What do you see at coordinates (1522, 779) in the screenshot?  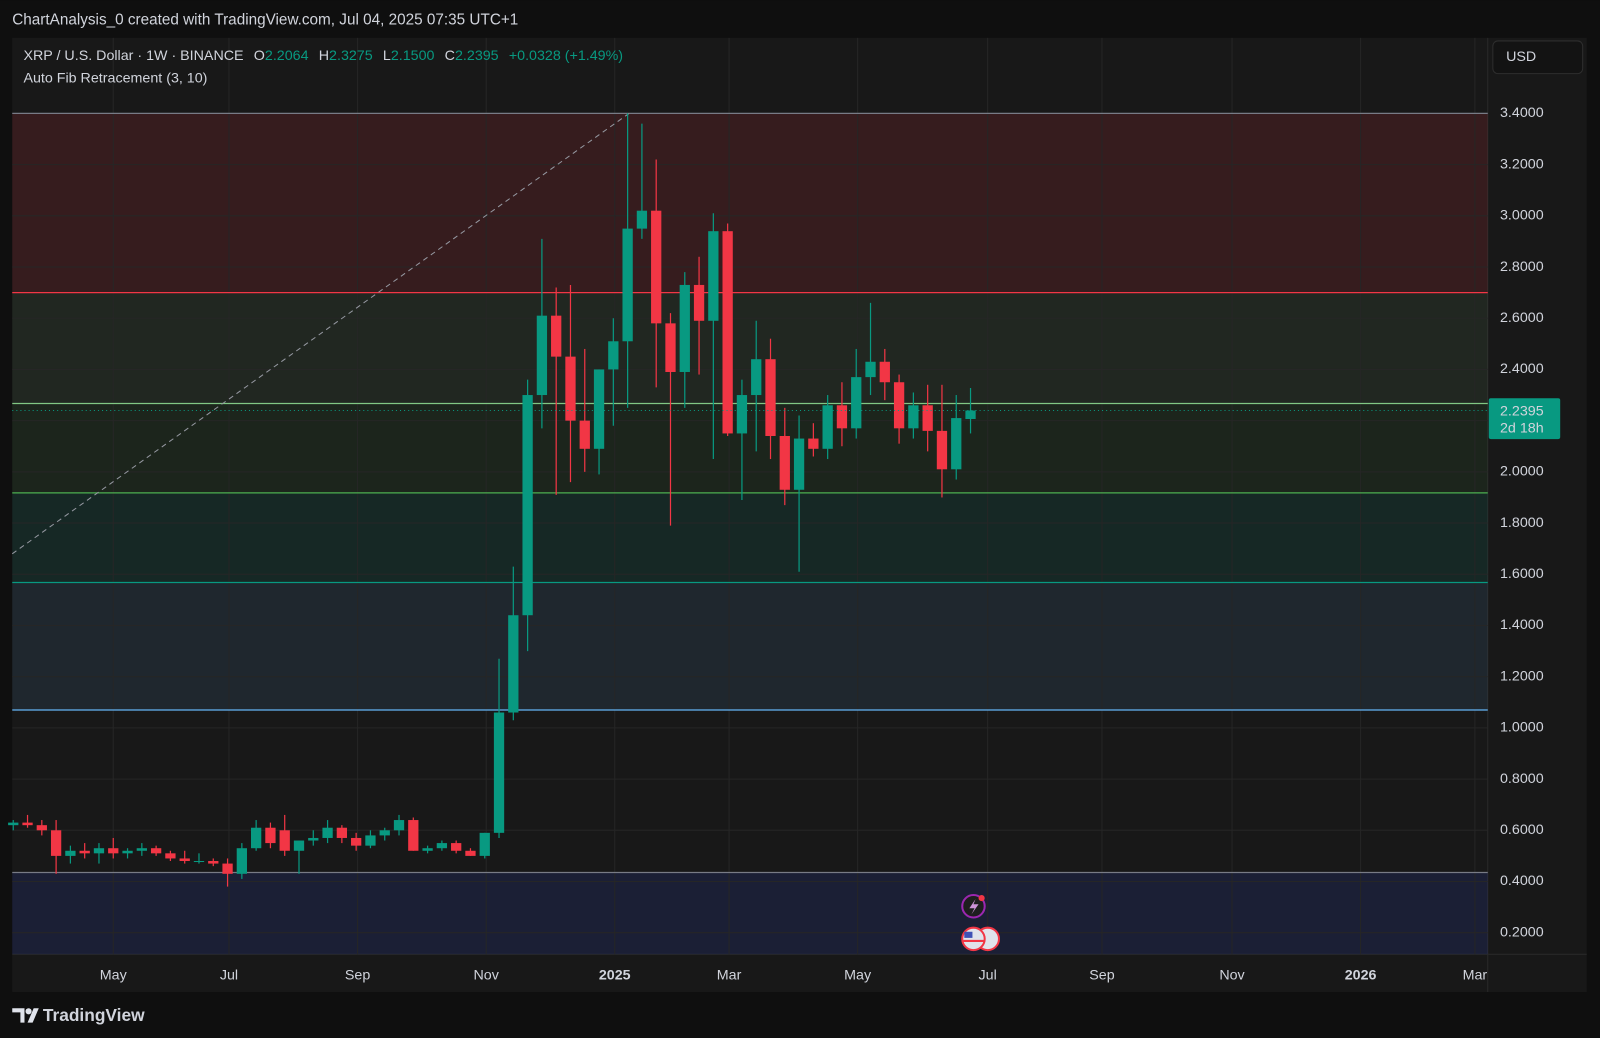 I see `y-tick-label: 0.8000` at bounding box center [1522, 779].